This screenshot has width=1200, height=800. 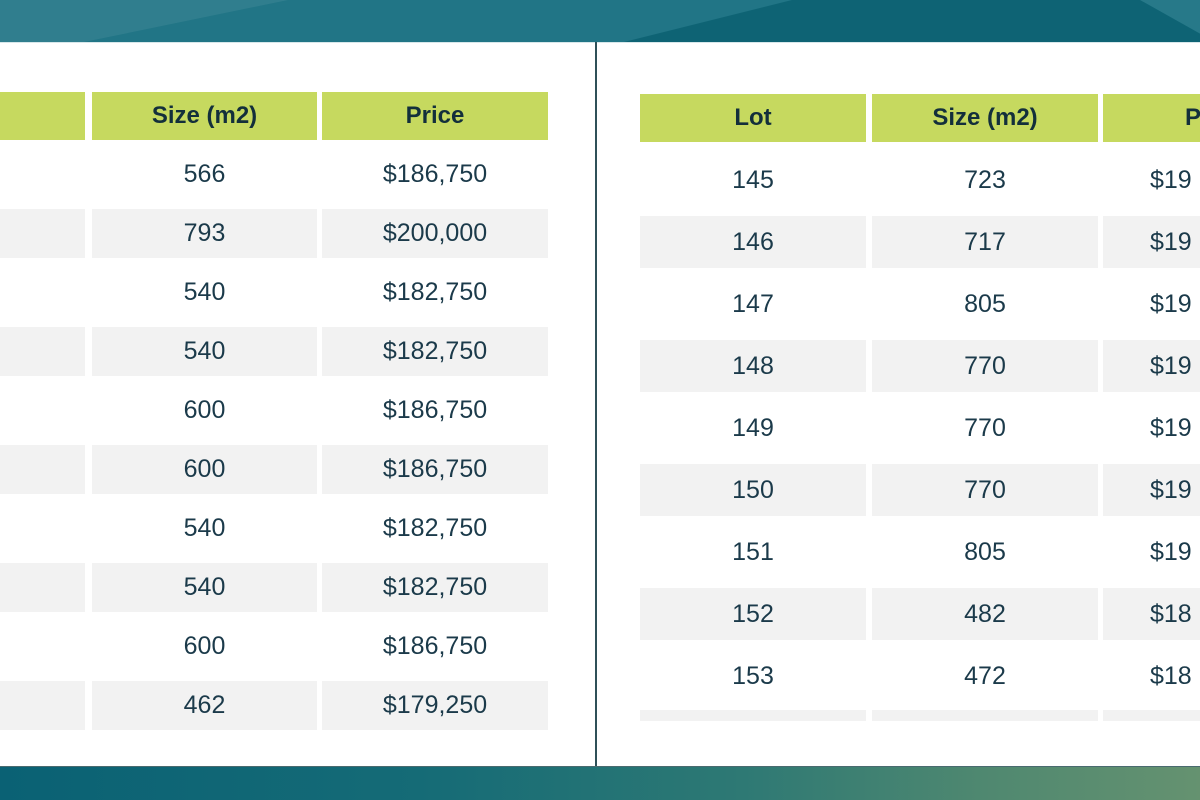 I want to click on top-banner, so click(x=600, y=21).